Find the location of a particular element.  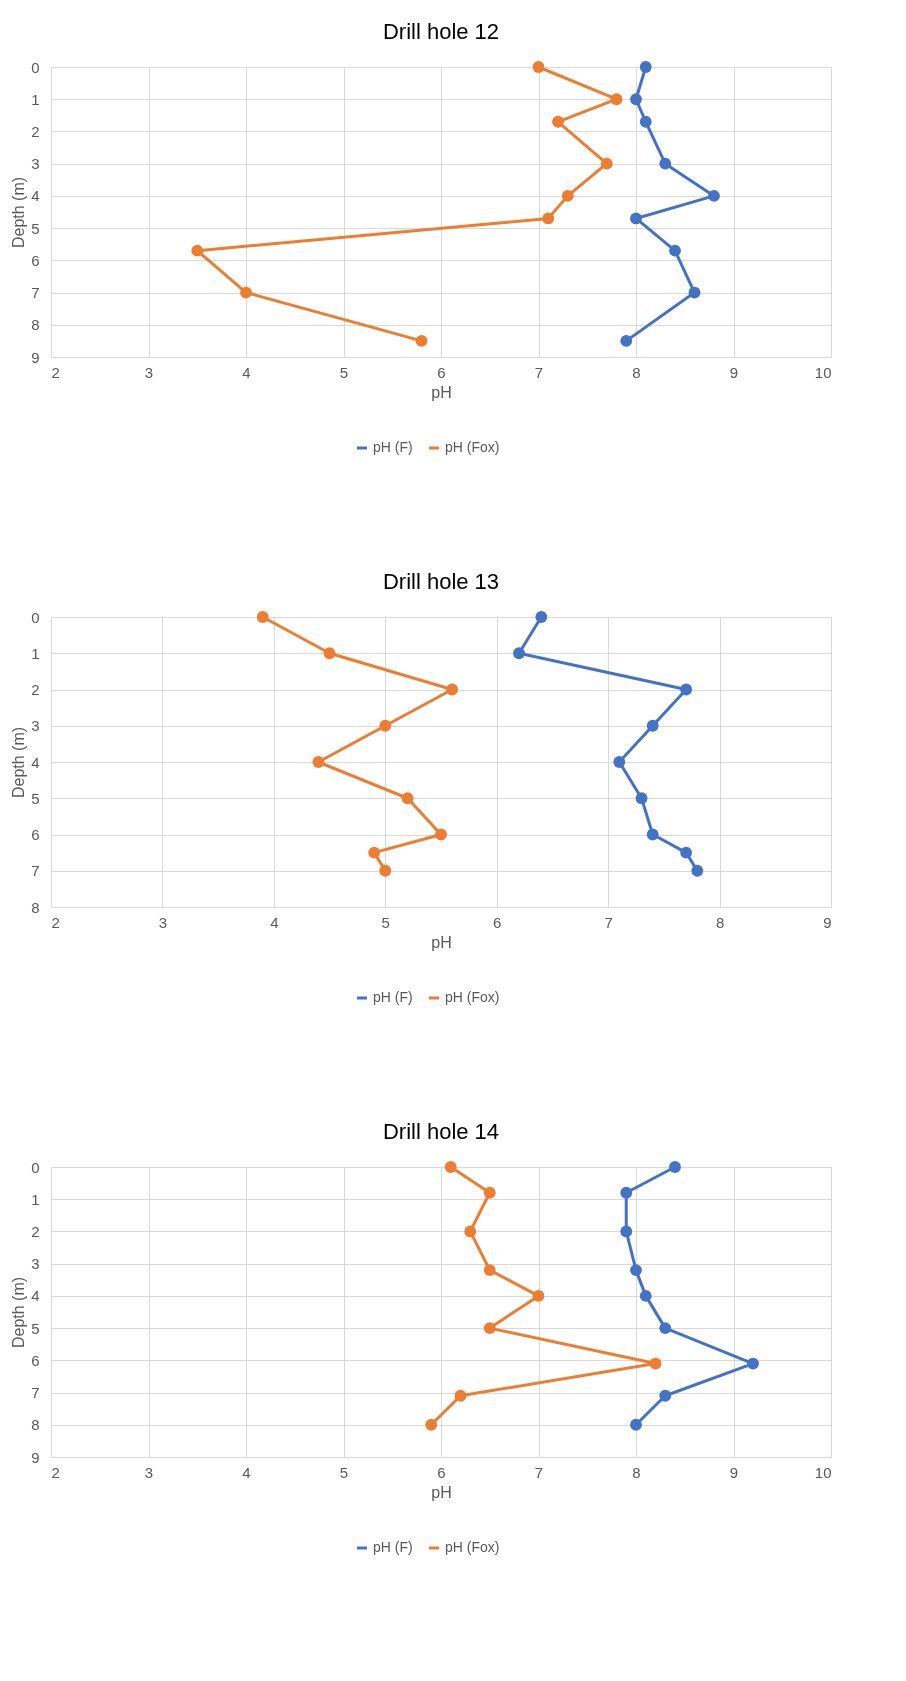

chart-title: Drill hole 12 is located at coordinates (441, 31).